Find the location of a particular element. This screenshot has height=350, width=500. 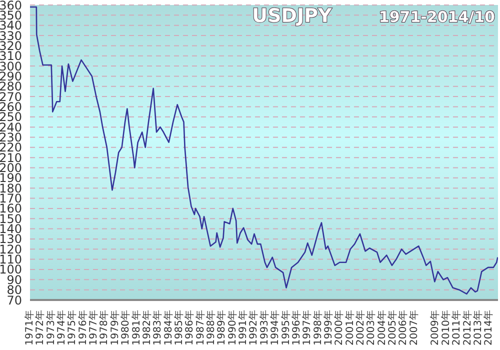

x-tick-label: 1973年 is located at coordinates (50, 328).